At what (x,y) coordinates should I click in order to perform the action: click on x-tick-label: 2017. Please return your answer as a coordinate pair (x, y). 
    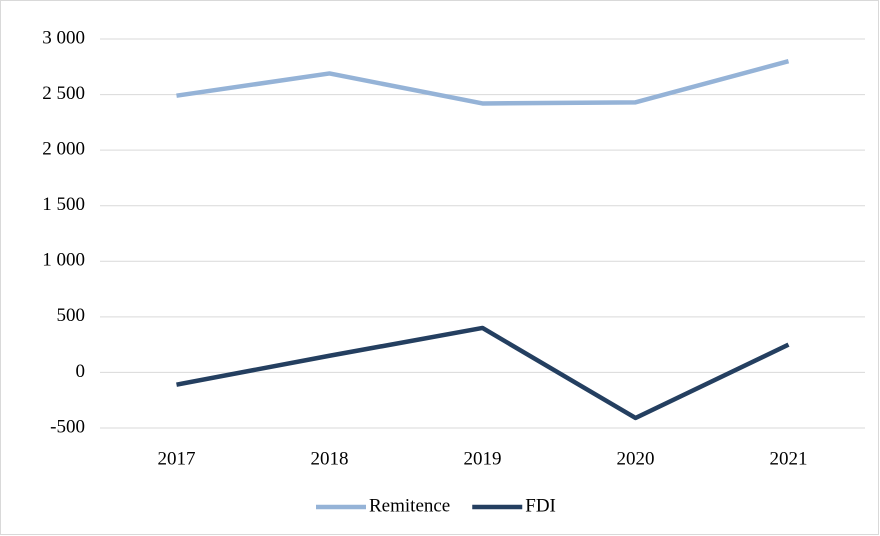
    Looking at the image, I should click on (177, 458).